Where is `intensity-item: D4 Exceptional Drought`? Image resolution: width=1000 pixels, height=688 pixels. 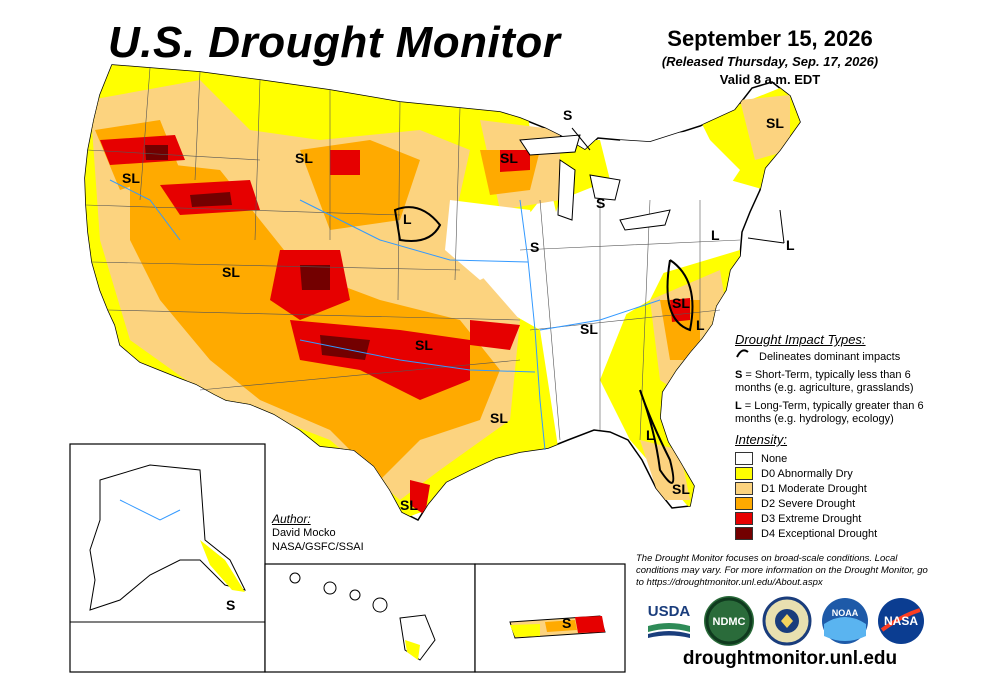
intensity-item: D4 Exceptional Drought is located at coordinates (835, 533).